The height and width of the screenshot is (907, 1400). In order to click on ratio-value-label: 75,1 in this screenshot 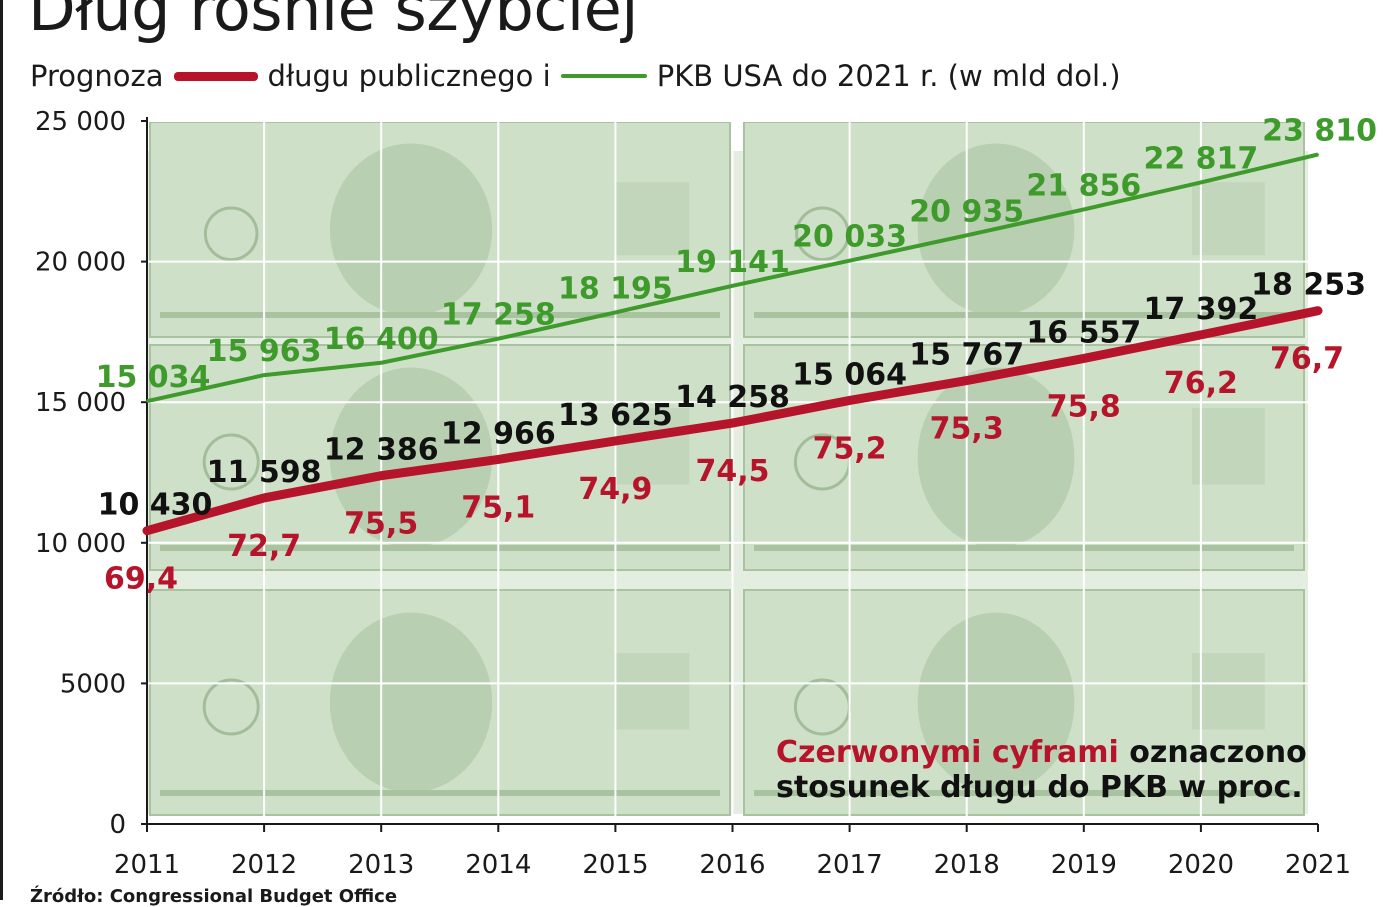, I will do `click(498, 507)`.